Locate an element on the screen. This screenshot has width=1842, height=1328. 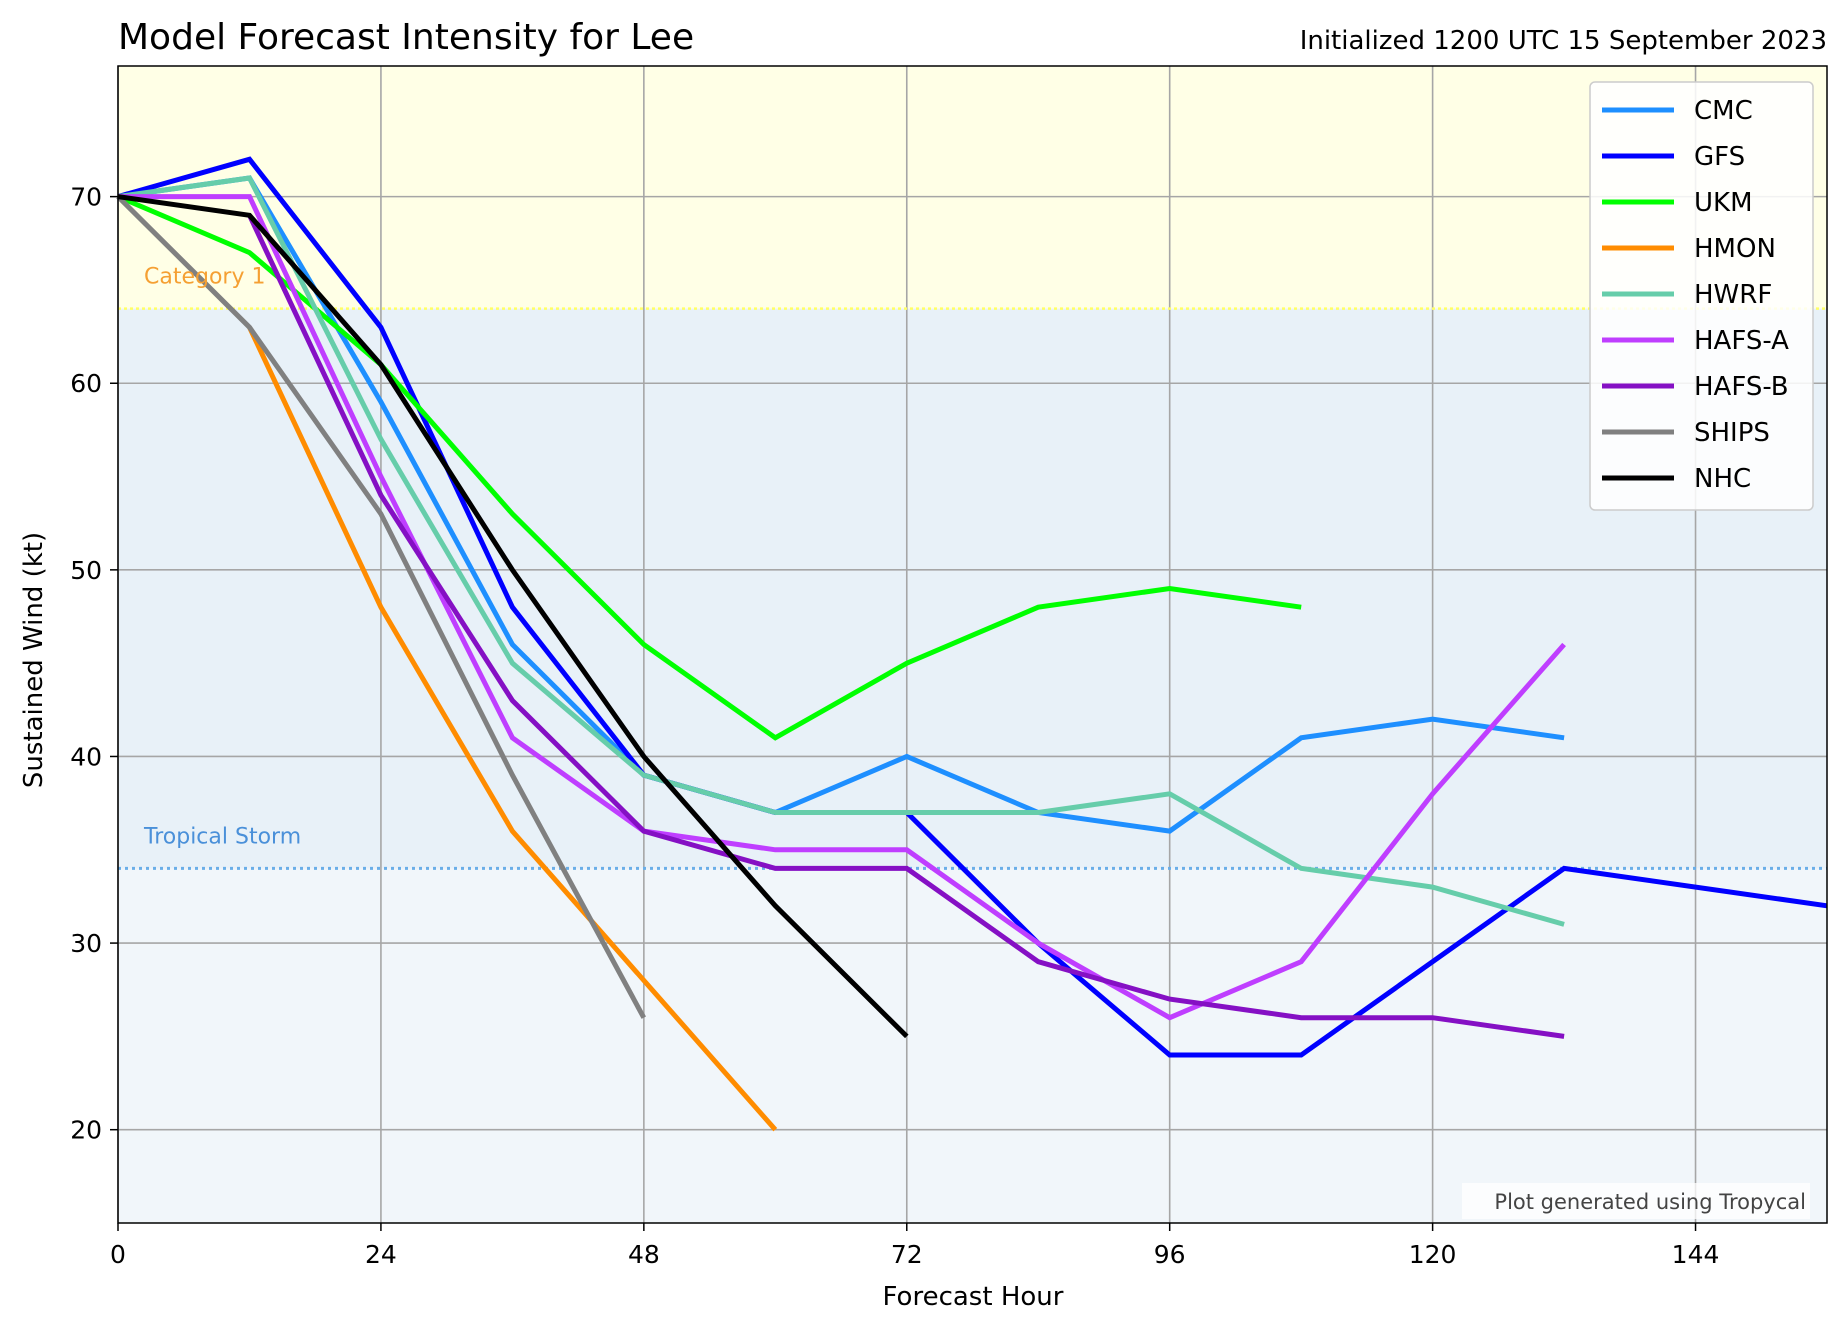
x-axis-label: Forecast Hour is located at coordinates (973, 1297).